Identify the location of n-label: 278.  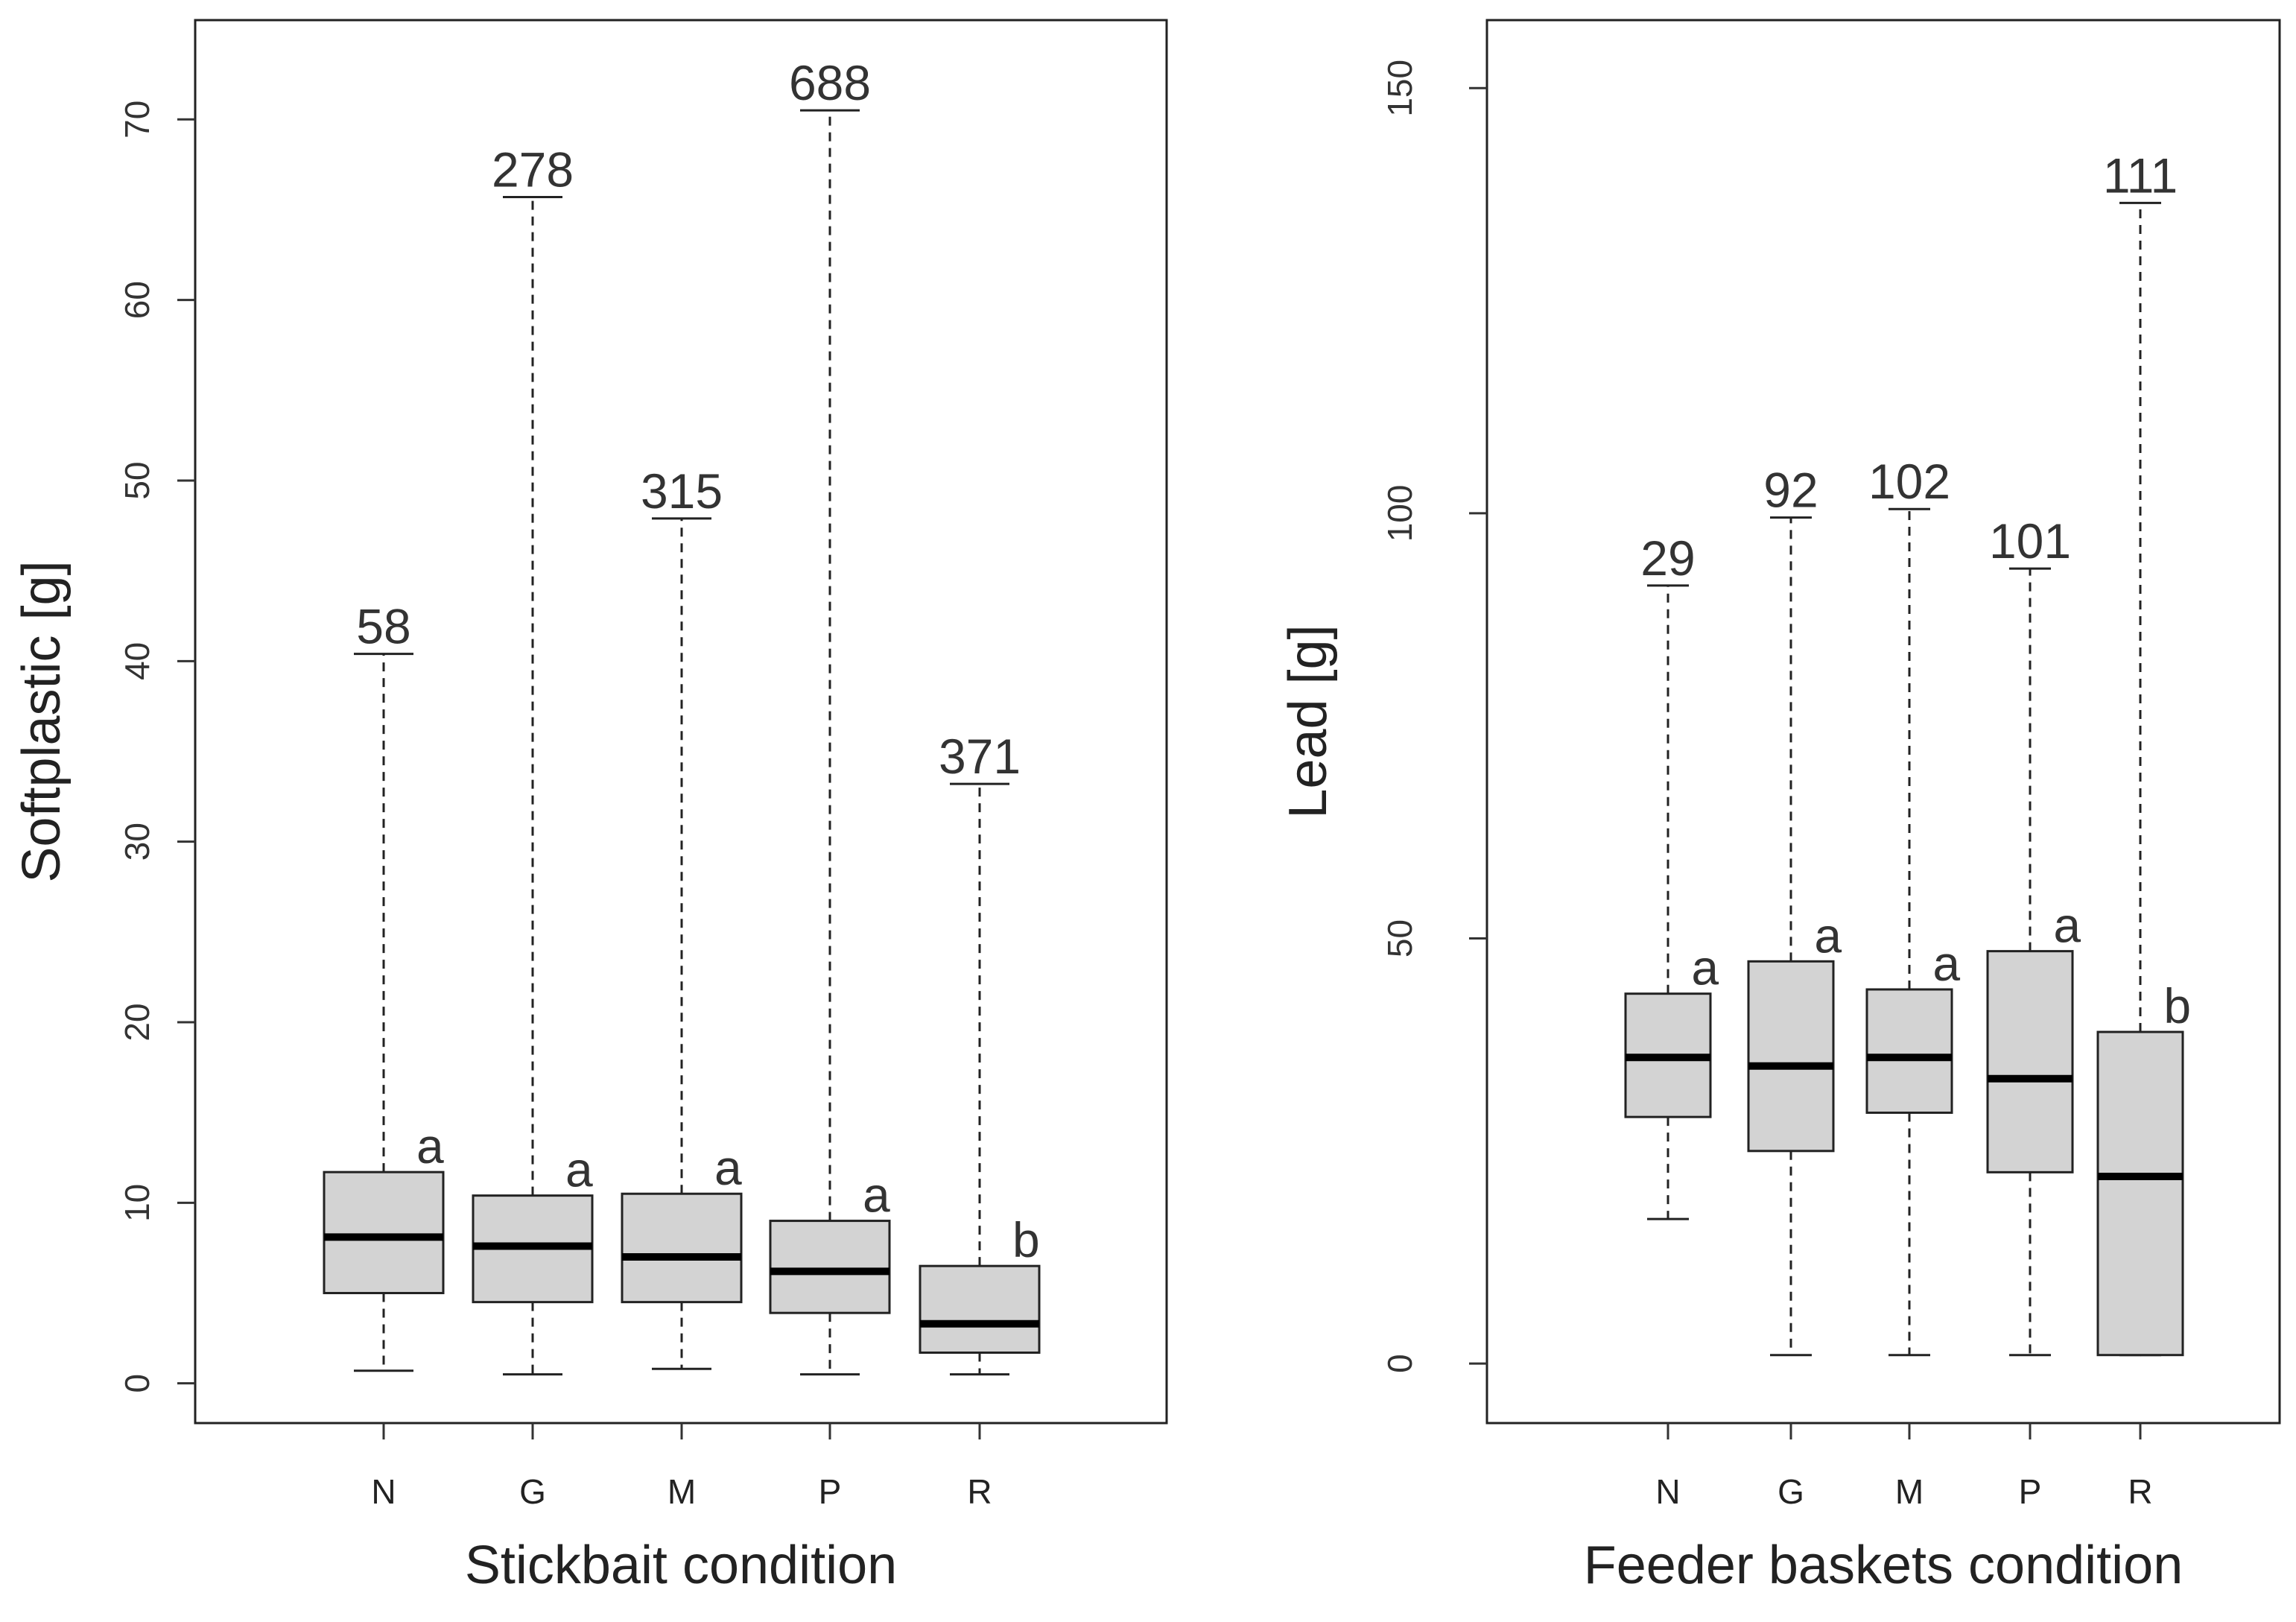
(533, 169).